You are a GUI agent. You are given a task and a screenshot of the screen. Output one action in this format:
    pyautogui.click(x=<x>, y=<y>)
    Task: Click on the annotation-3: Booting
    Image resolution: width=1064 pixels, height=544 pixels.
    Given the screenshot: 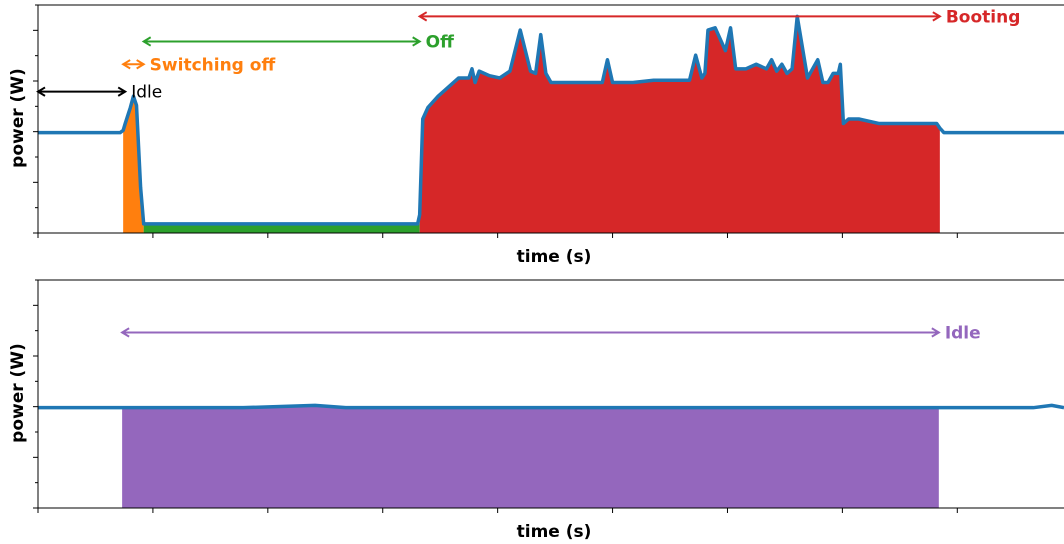 What is the action you would take?
    pyautogui.click(x=719, y=17)
    